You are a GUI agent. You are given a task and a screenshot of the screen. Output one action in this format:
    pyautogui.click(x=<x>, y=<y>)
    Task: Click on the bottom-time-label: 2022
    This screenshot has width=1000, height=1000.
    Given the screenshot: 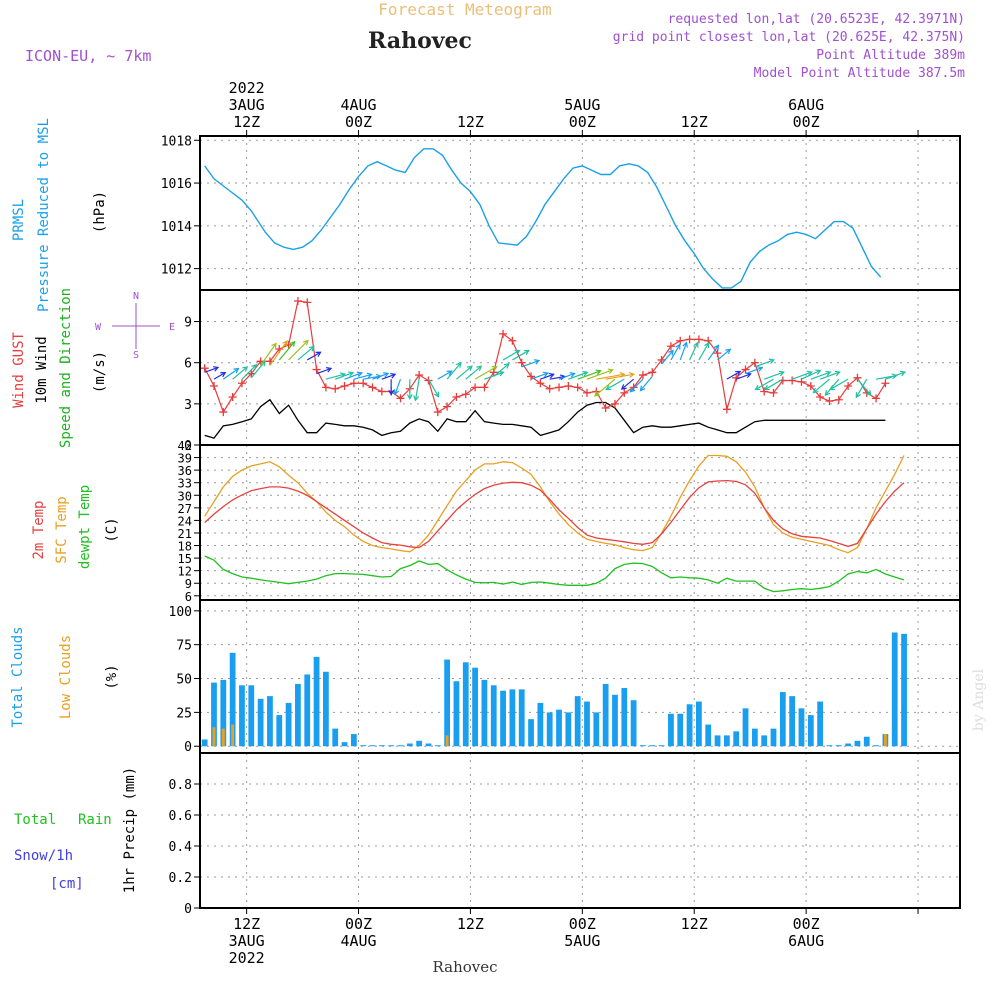 What is the action you would take?
    pyautogui.click(x=247, y=958)
    